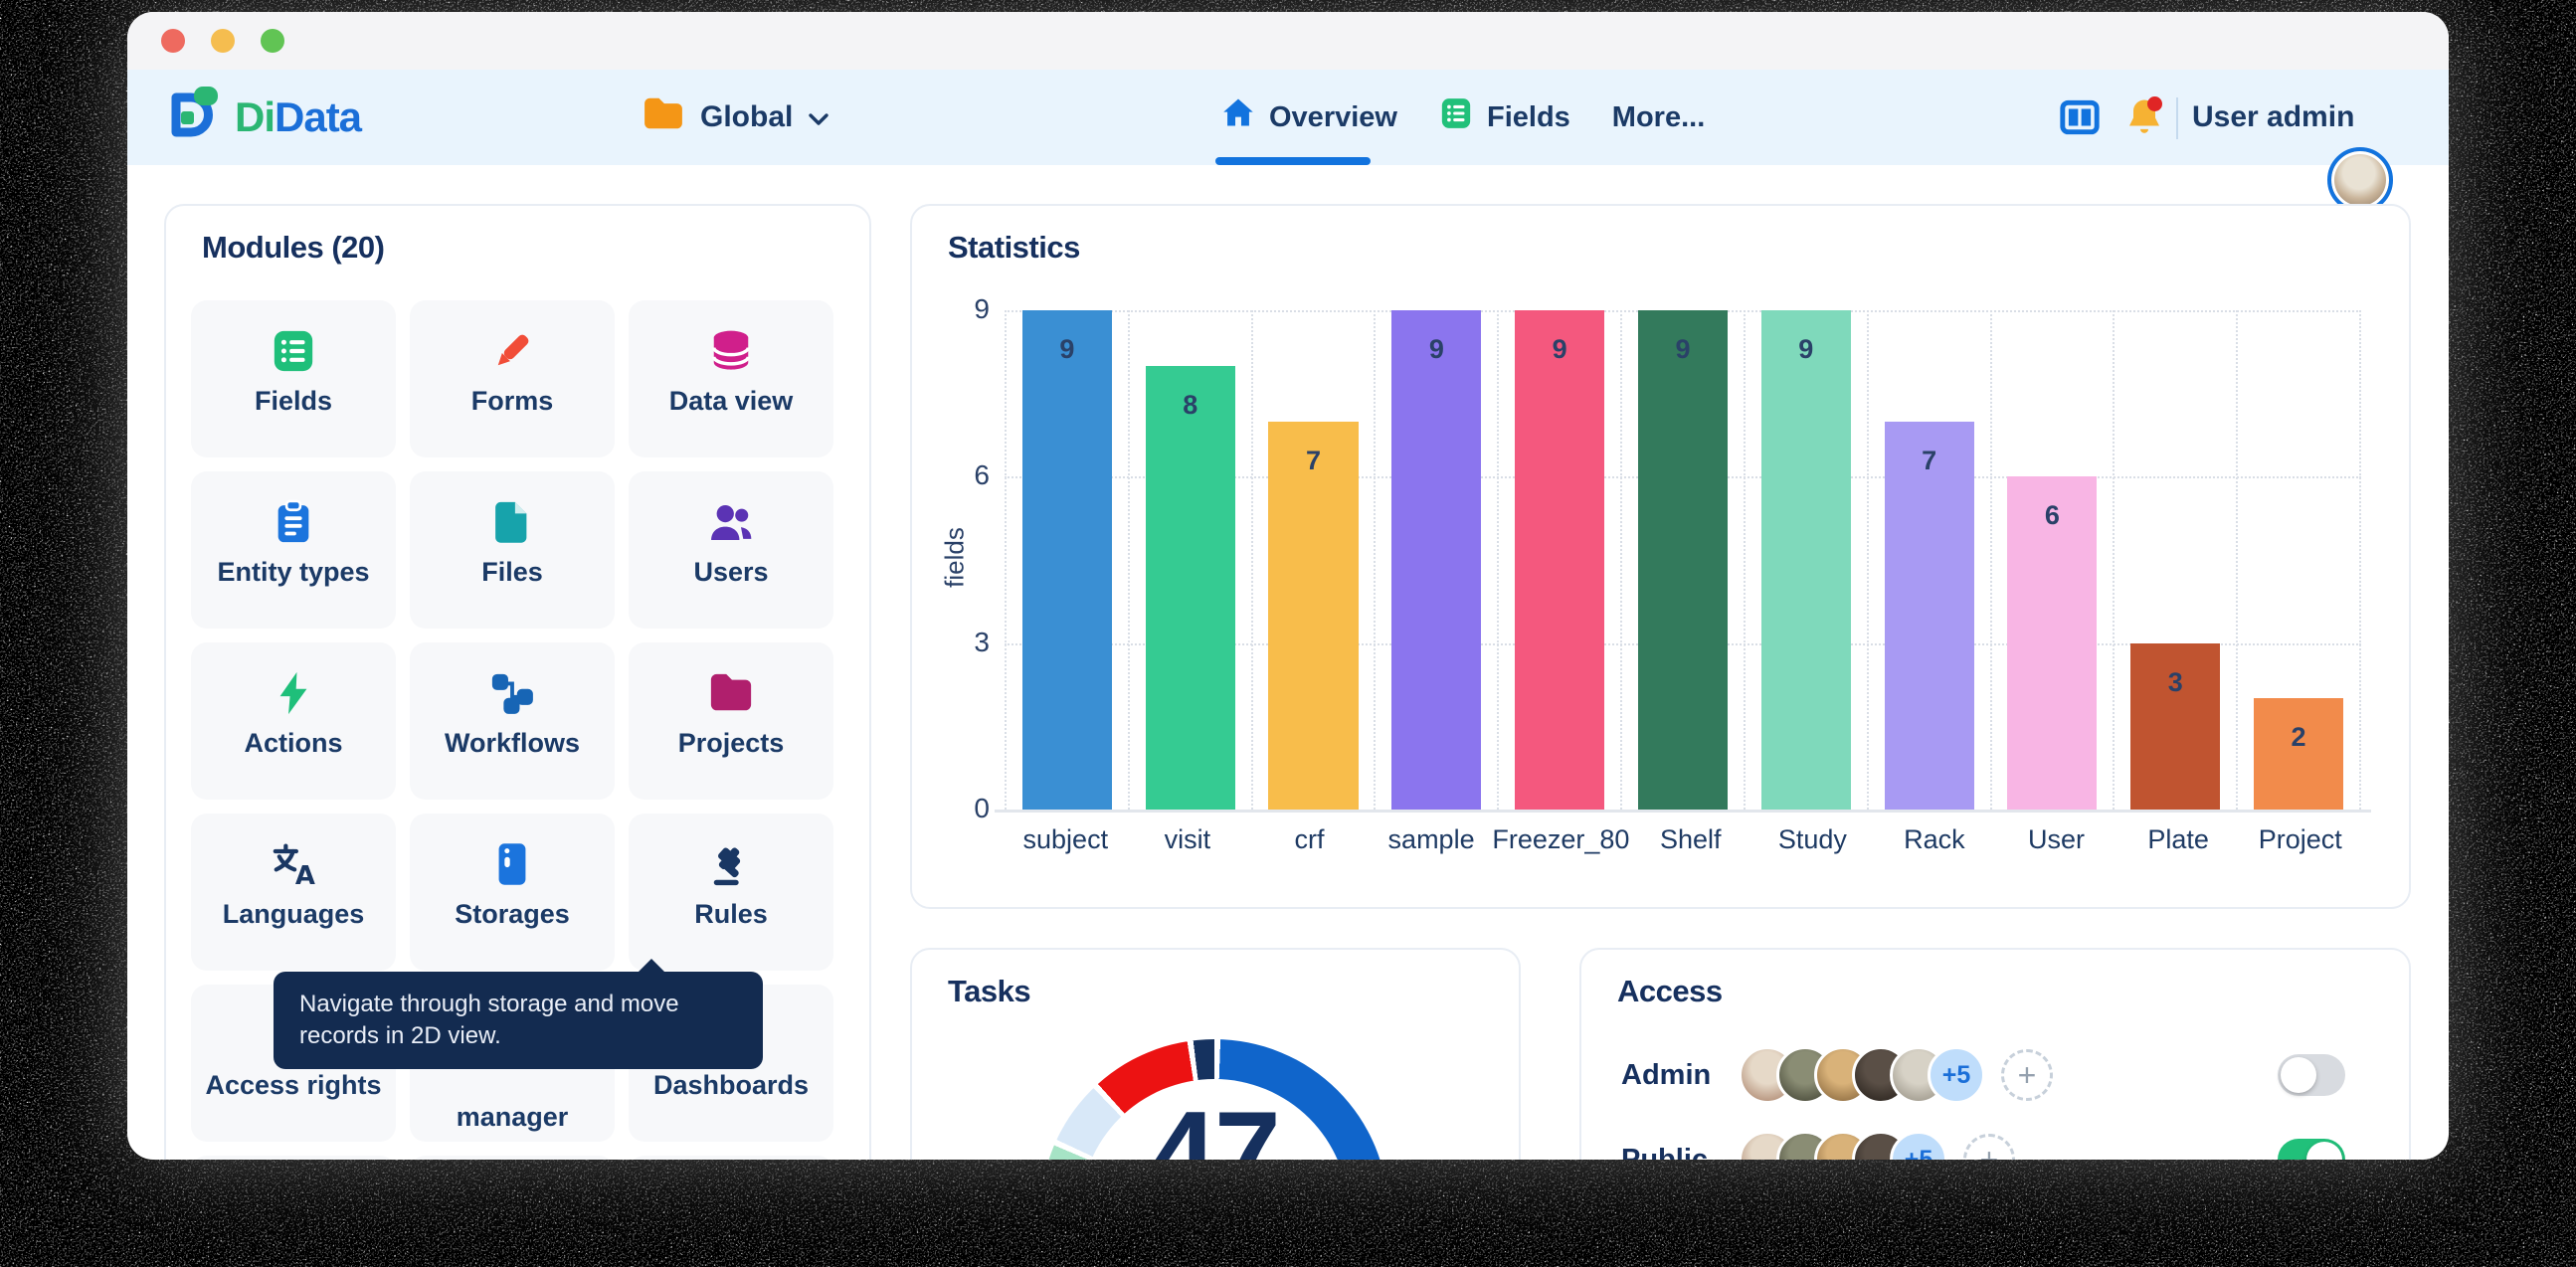  What do you see at coordinates (731, 550) in the screenshot?
I see `module-card-users: Users` at bounding box center [731, 550].